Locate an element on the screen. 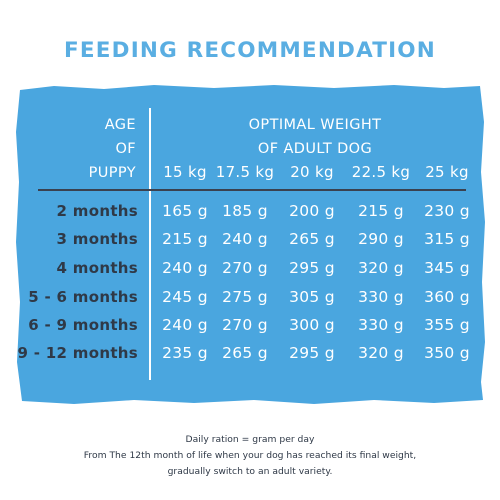 The width and height of the screenshot is (500, 500). ration-cell: 345 g is located at coordinates (447, 268).